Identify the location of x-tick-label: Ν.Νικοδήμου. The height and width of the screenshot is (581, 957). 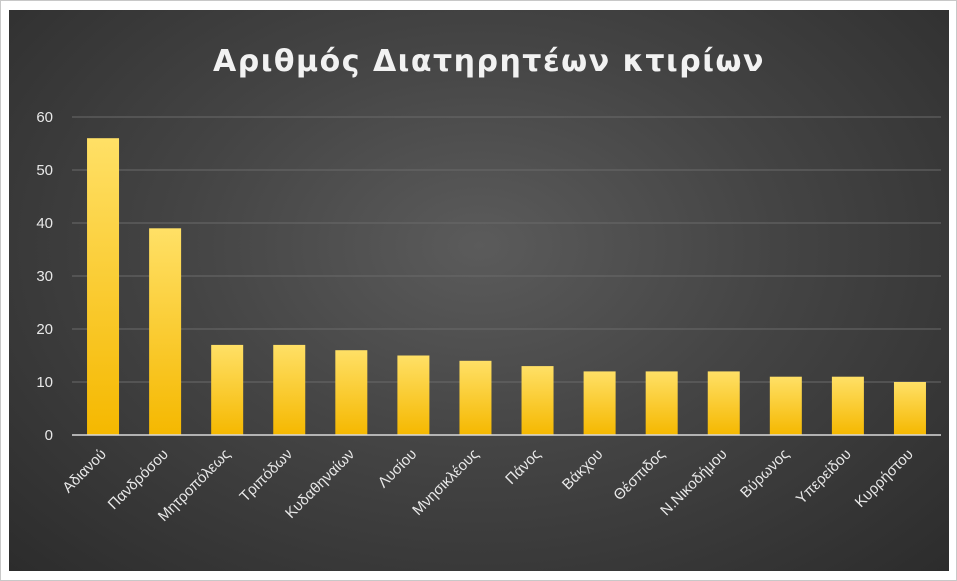
(693, 482).